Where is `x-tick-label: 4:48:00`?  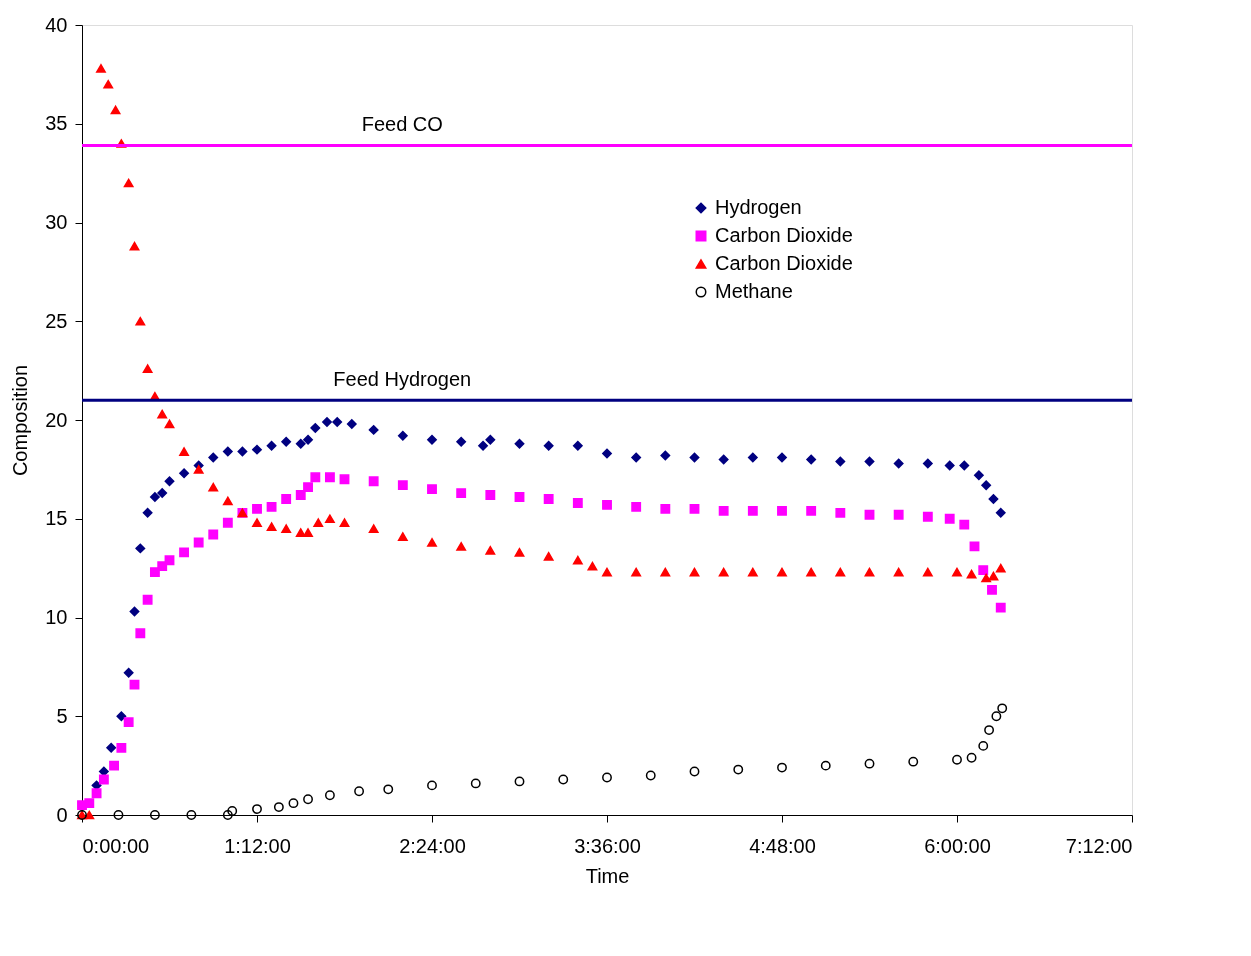
x-tick-label: 4:48:00 is located at coordinates (782, 845).